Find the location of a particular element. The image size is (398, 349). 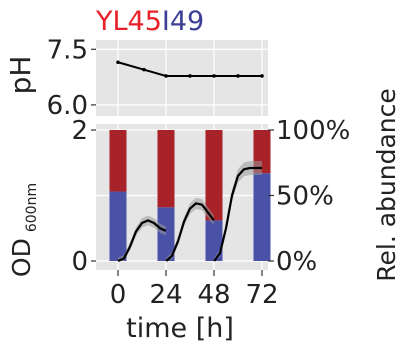

time-tick-label: 72 is located at coordinates (261, 295).